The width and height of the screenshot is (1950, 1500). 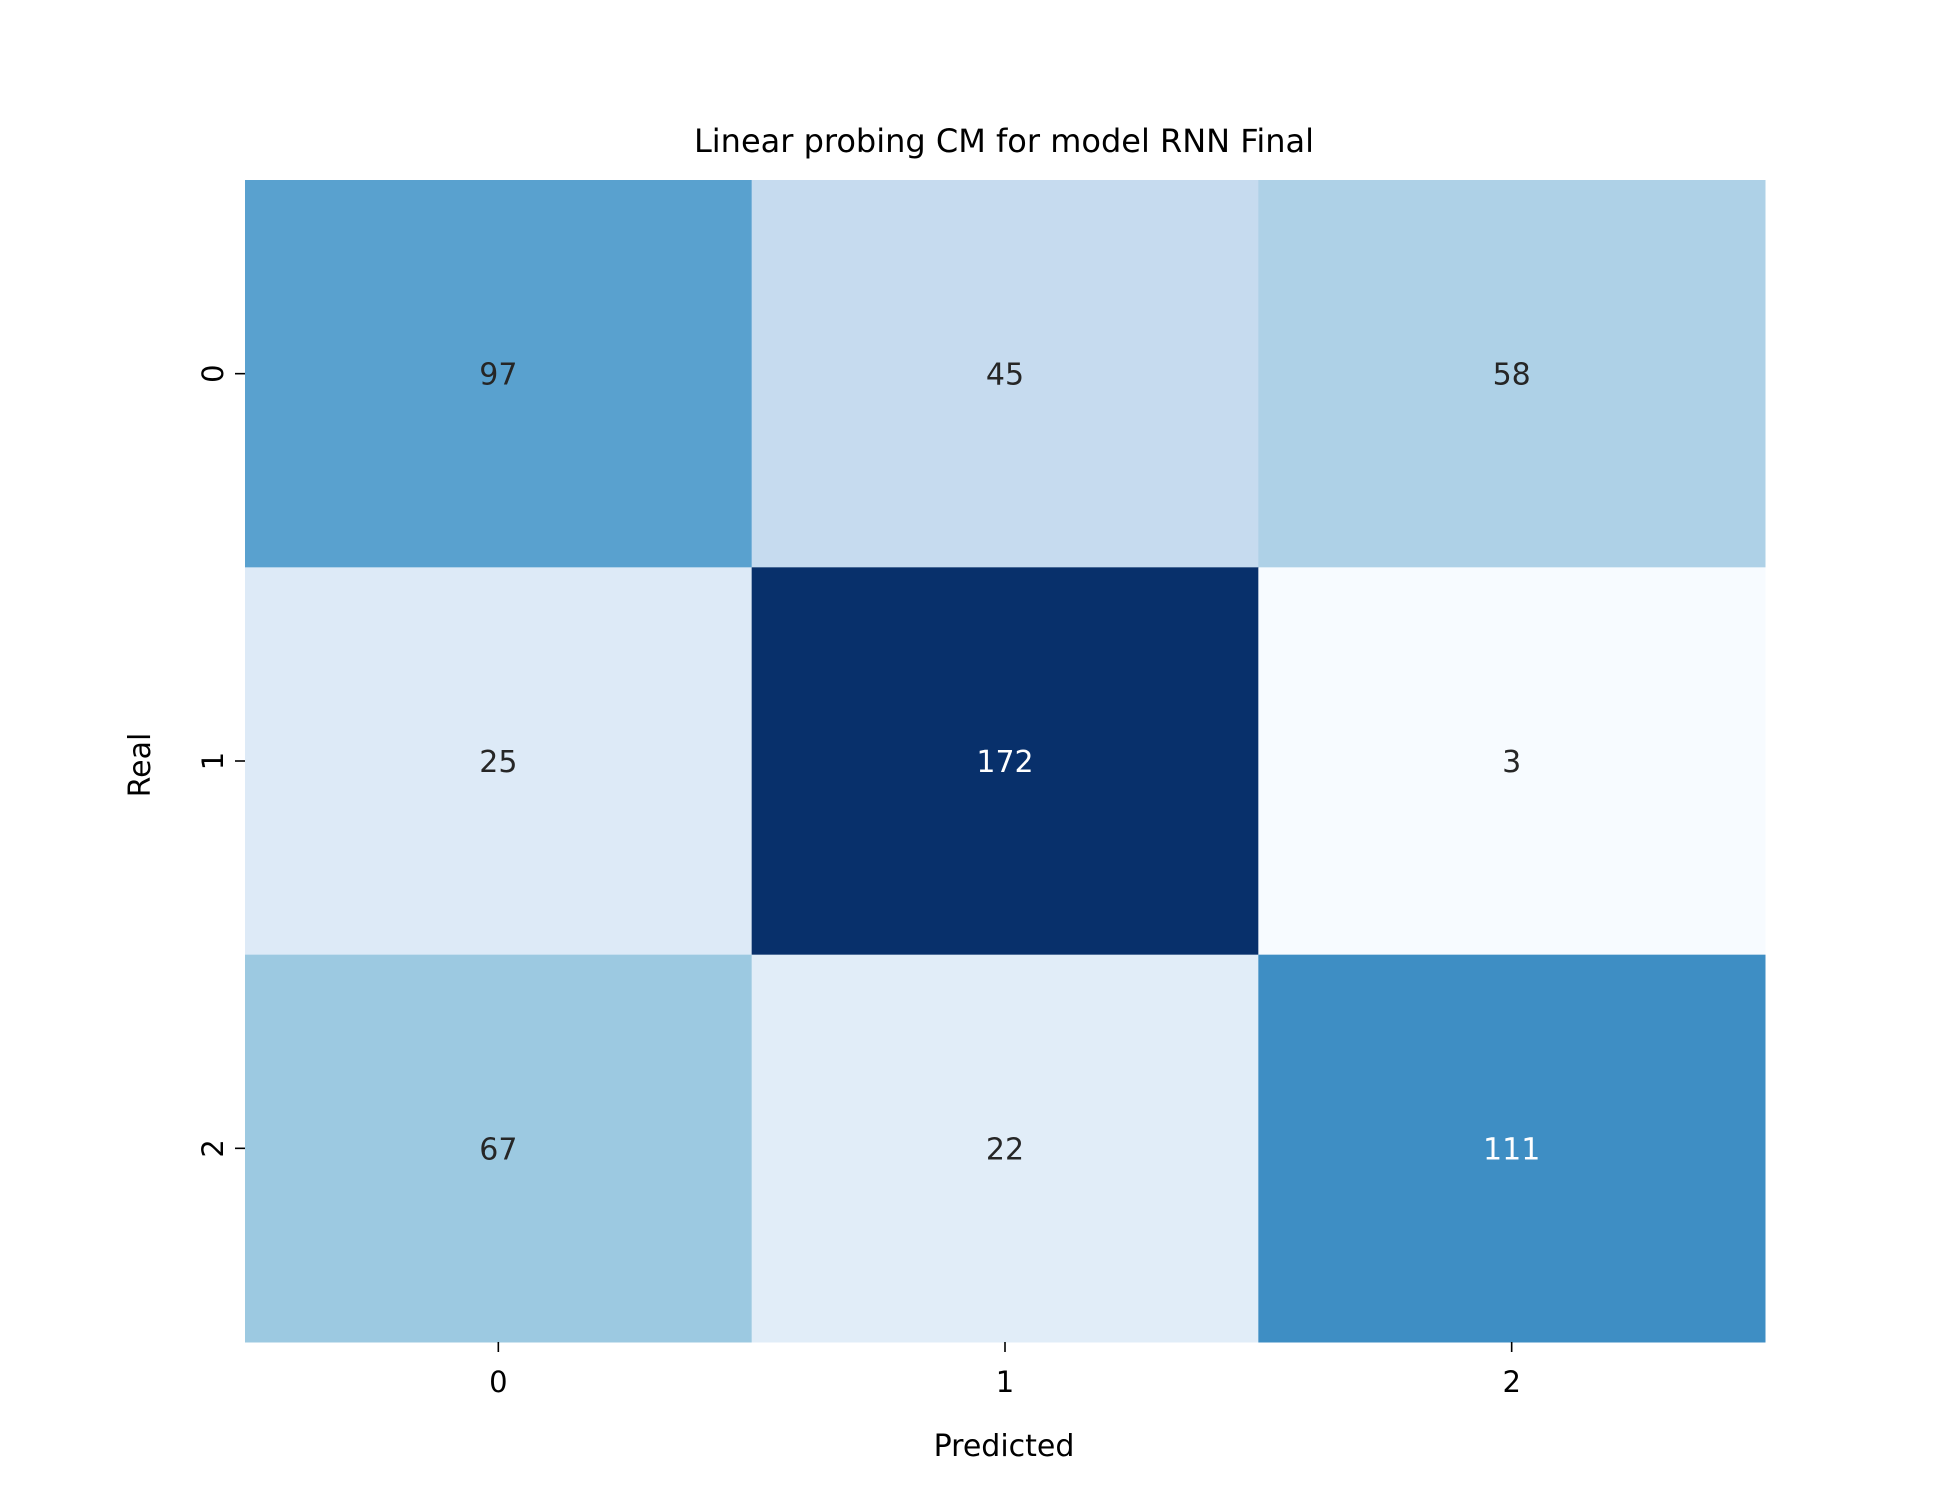 I want to click on cell-value-label: 97, so click(x=498, y=375).